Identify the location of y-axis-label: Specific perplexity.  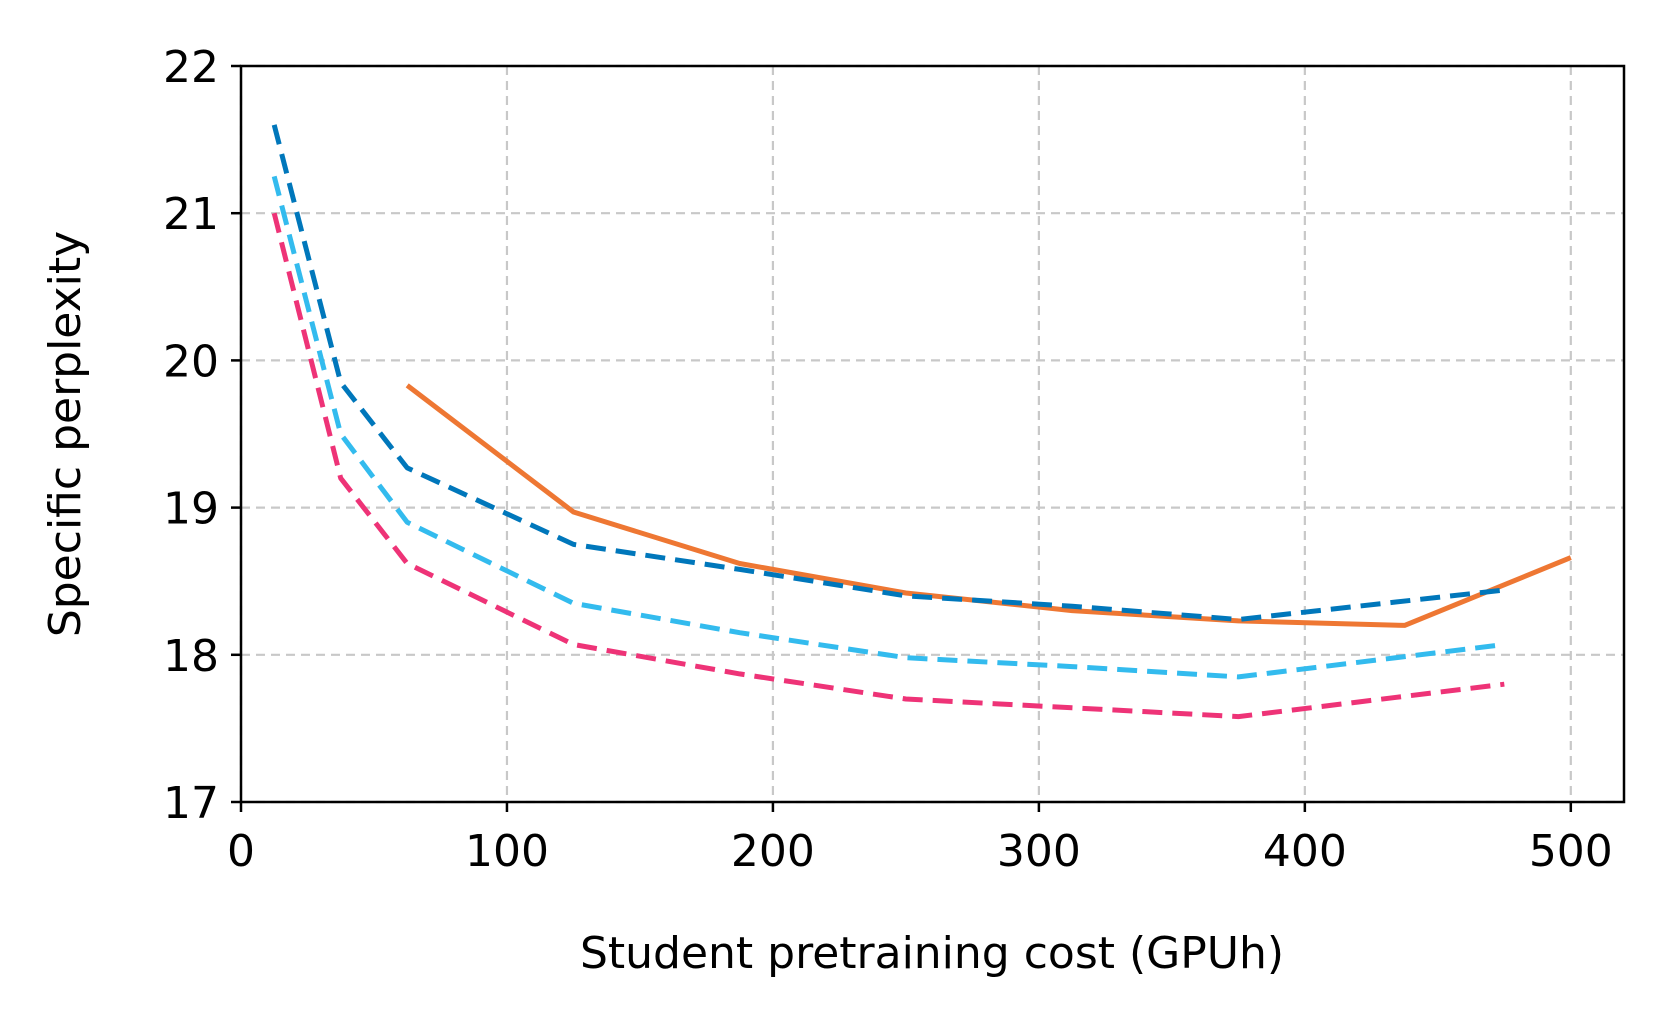
(65, 434).